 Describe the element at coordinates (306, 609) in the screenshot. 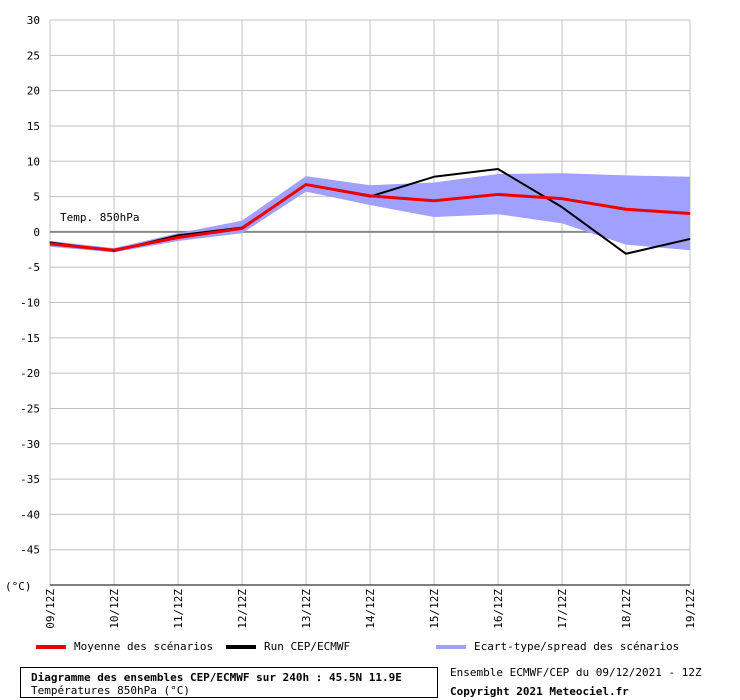

I see `x-tick-label: 13/12Z` at that location.